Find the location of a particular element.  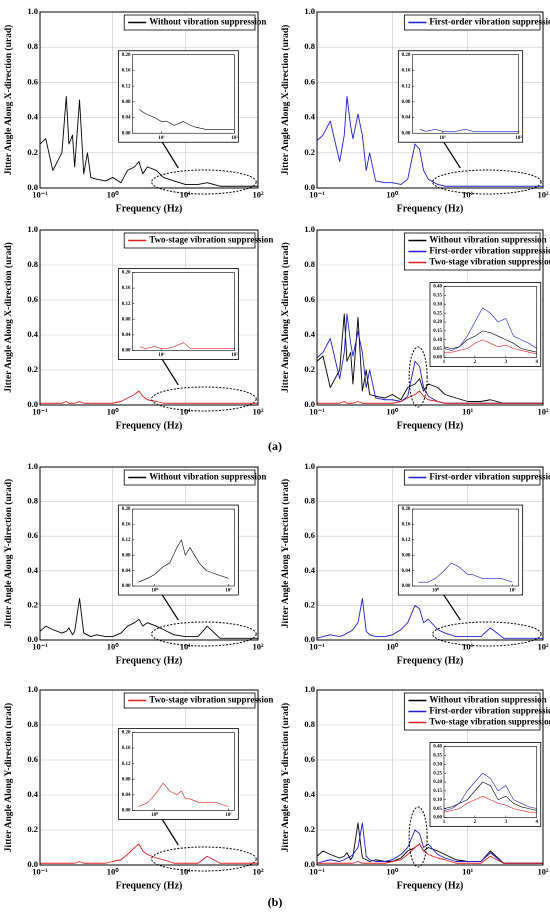

y-axis-label: Jitter Angle Along X-direction (urad) is located at coordinates (285, 317).